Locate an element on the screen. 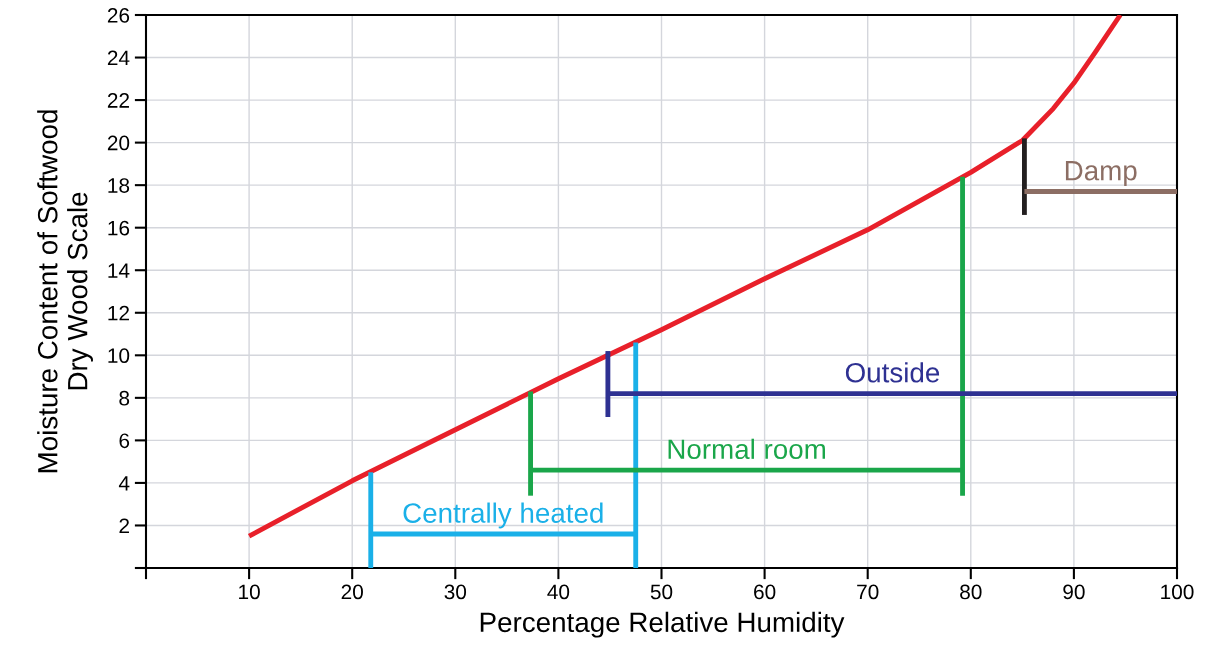 The width and height of the screenshot is (1206, 666). y-tick-label: 2 is located at coordinates (124, 526).